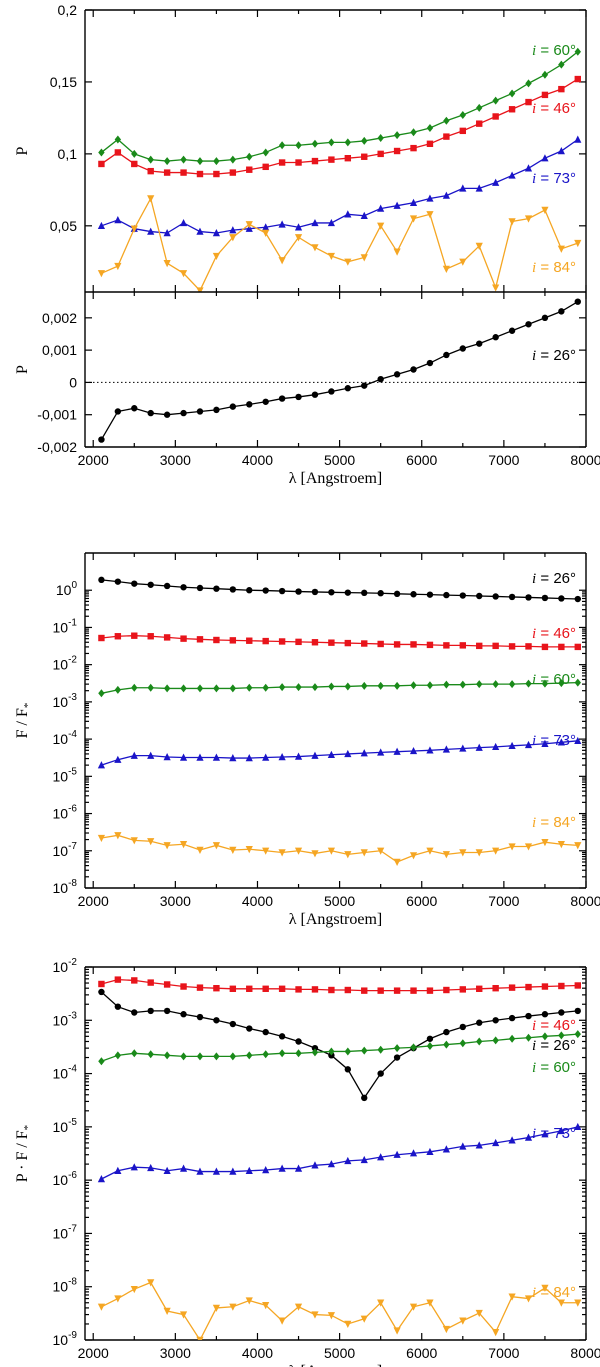 The image size is (600, 1367). Describe the element at coordinates (93, 460) in the screenshot. I see `x-tick-label: 2000` at that location.